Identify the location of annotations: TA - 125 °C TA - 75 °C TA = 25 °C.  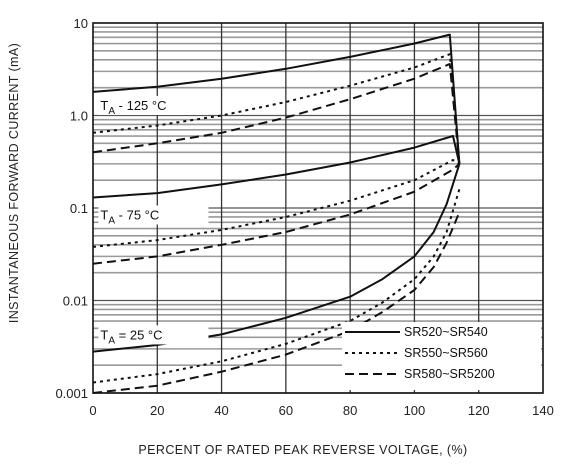
(153, 220).